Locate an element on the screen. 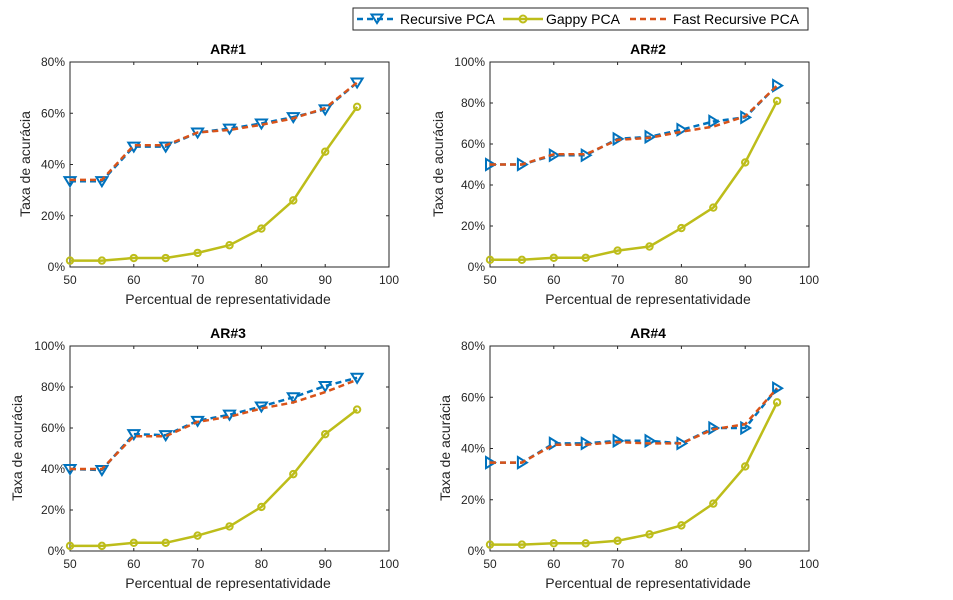 The image size is (953, 600). legend-marker-gappy is located at coordinates (523, 19).